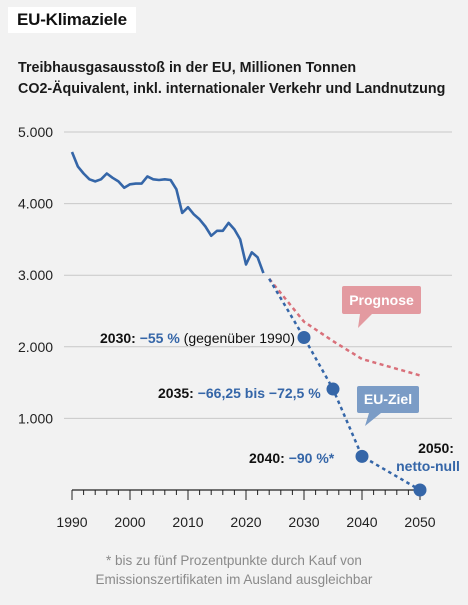 Image resolution: width=468 pixels, height=605 pixels. I want to click on target-value-label: netto-null, so click(428, 466).